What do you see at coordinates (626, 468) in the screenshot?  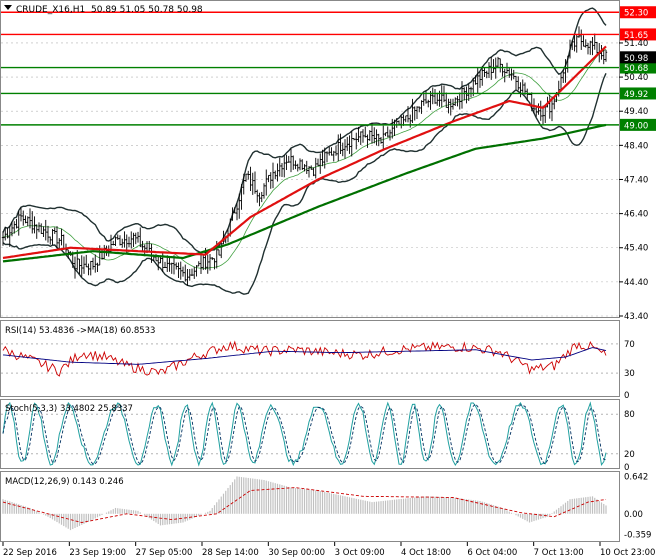 I see `stoch-tick-label: 0` at bounding box center [626, 468].